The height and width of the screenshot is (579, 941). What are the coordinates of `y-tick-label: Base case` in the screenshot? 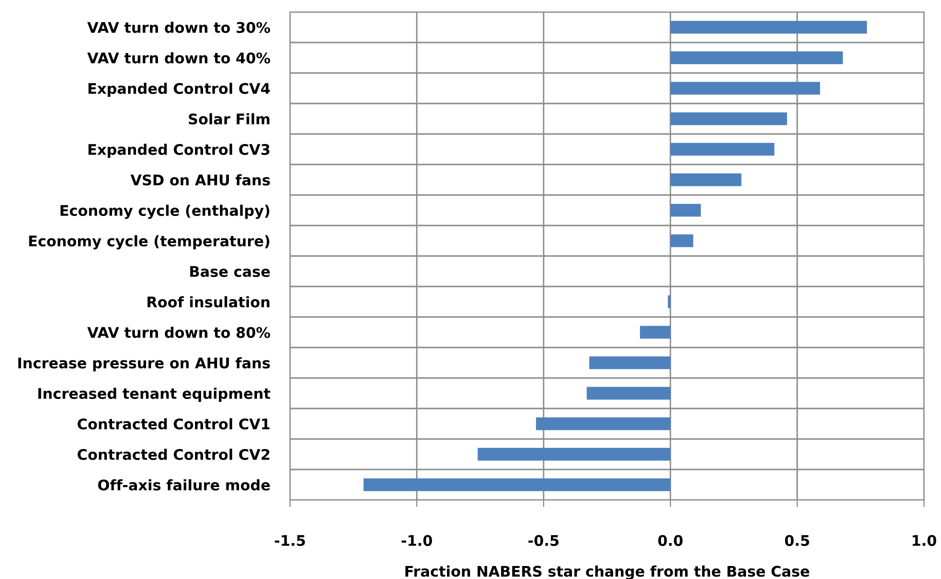 It's located at (230, 271).